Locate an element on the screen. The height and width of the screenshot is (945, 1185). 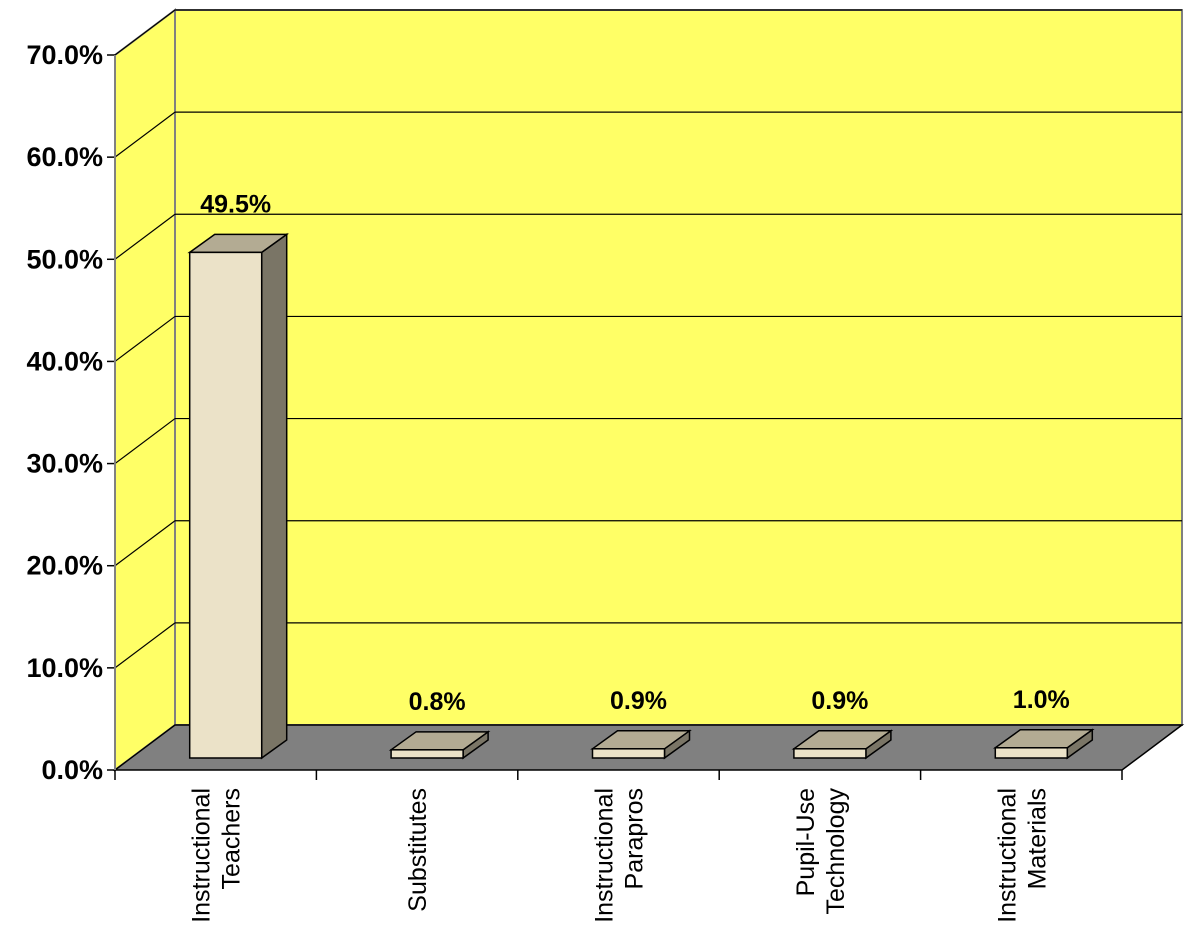
bar-side is located at coordinates (274, 496).